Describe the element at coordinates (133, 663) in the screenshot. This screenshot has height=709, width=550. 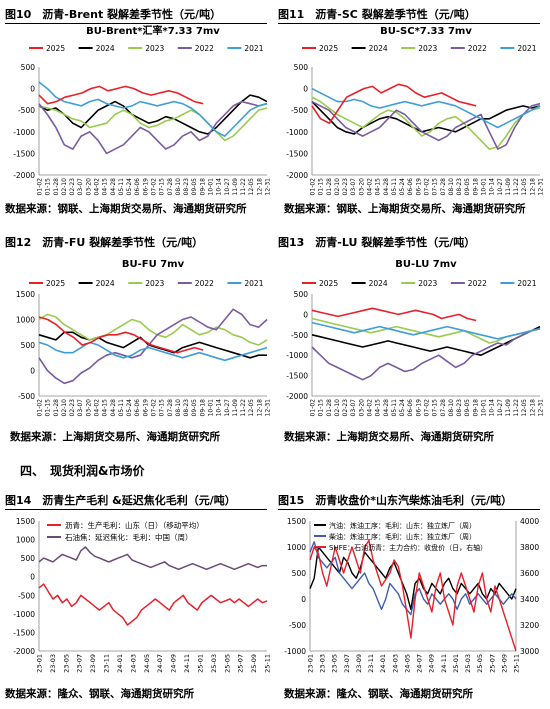
I see `x-tick-label: 24-03` at that location.